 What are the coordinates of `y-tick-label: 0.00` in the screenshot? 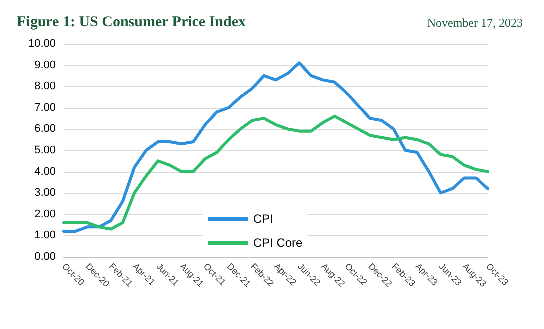 It's located at (45, 257).